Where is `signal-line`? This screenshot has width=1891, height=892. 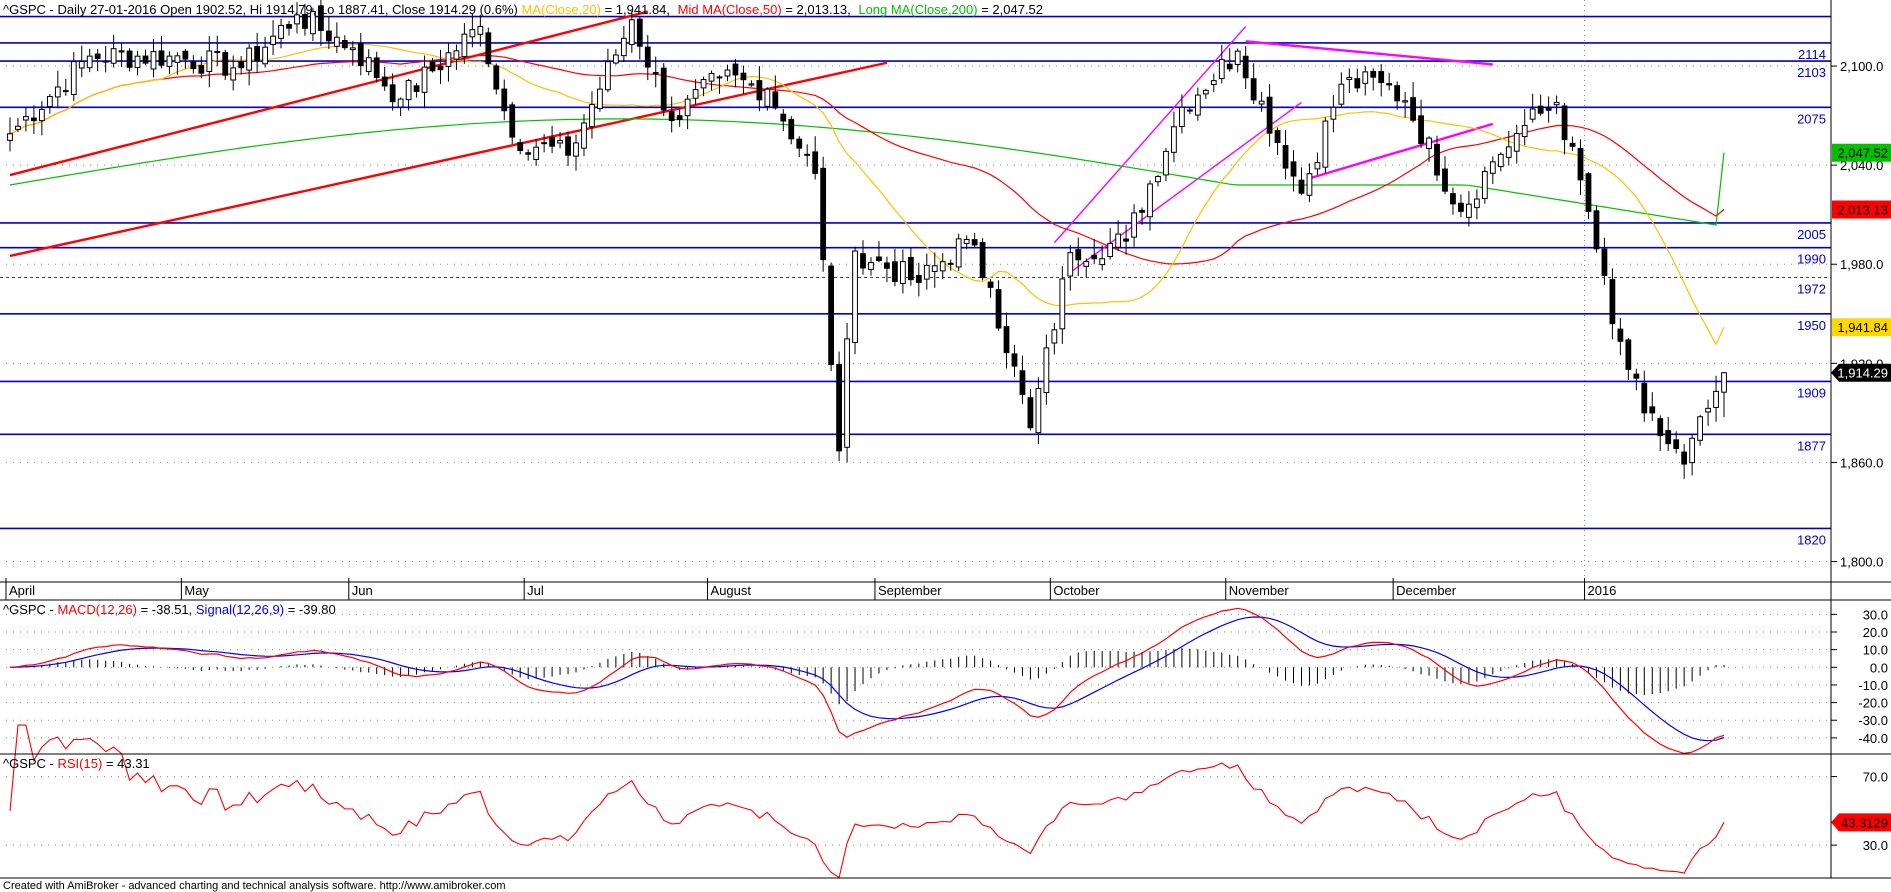 signal-line is located at coordinates (867, 679).